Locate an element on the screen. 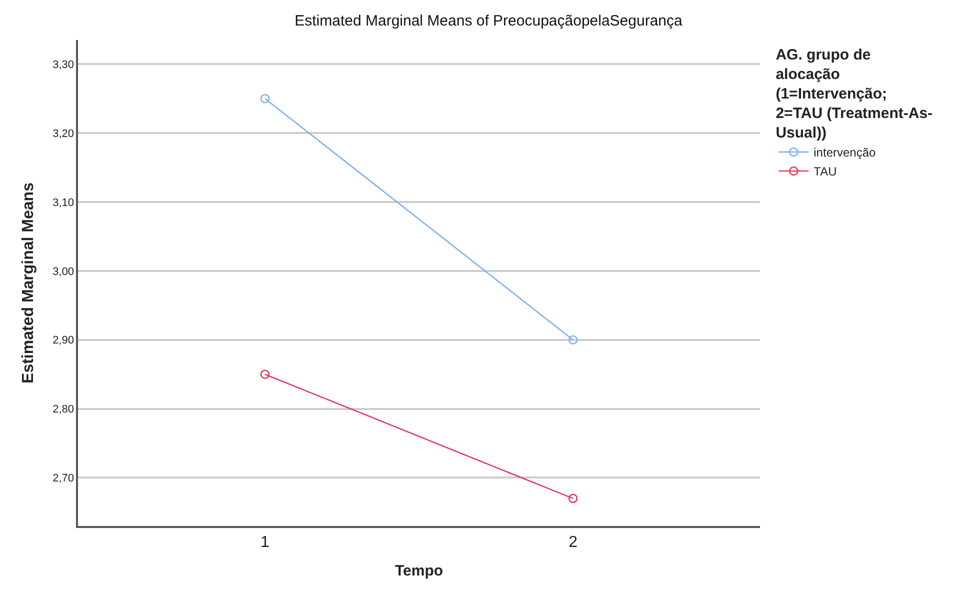 Image resolution: width=977 pixels, height=596 pixels. legend-label: intervenção is located at coordinates (845, 153).